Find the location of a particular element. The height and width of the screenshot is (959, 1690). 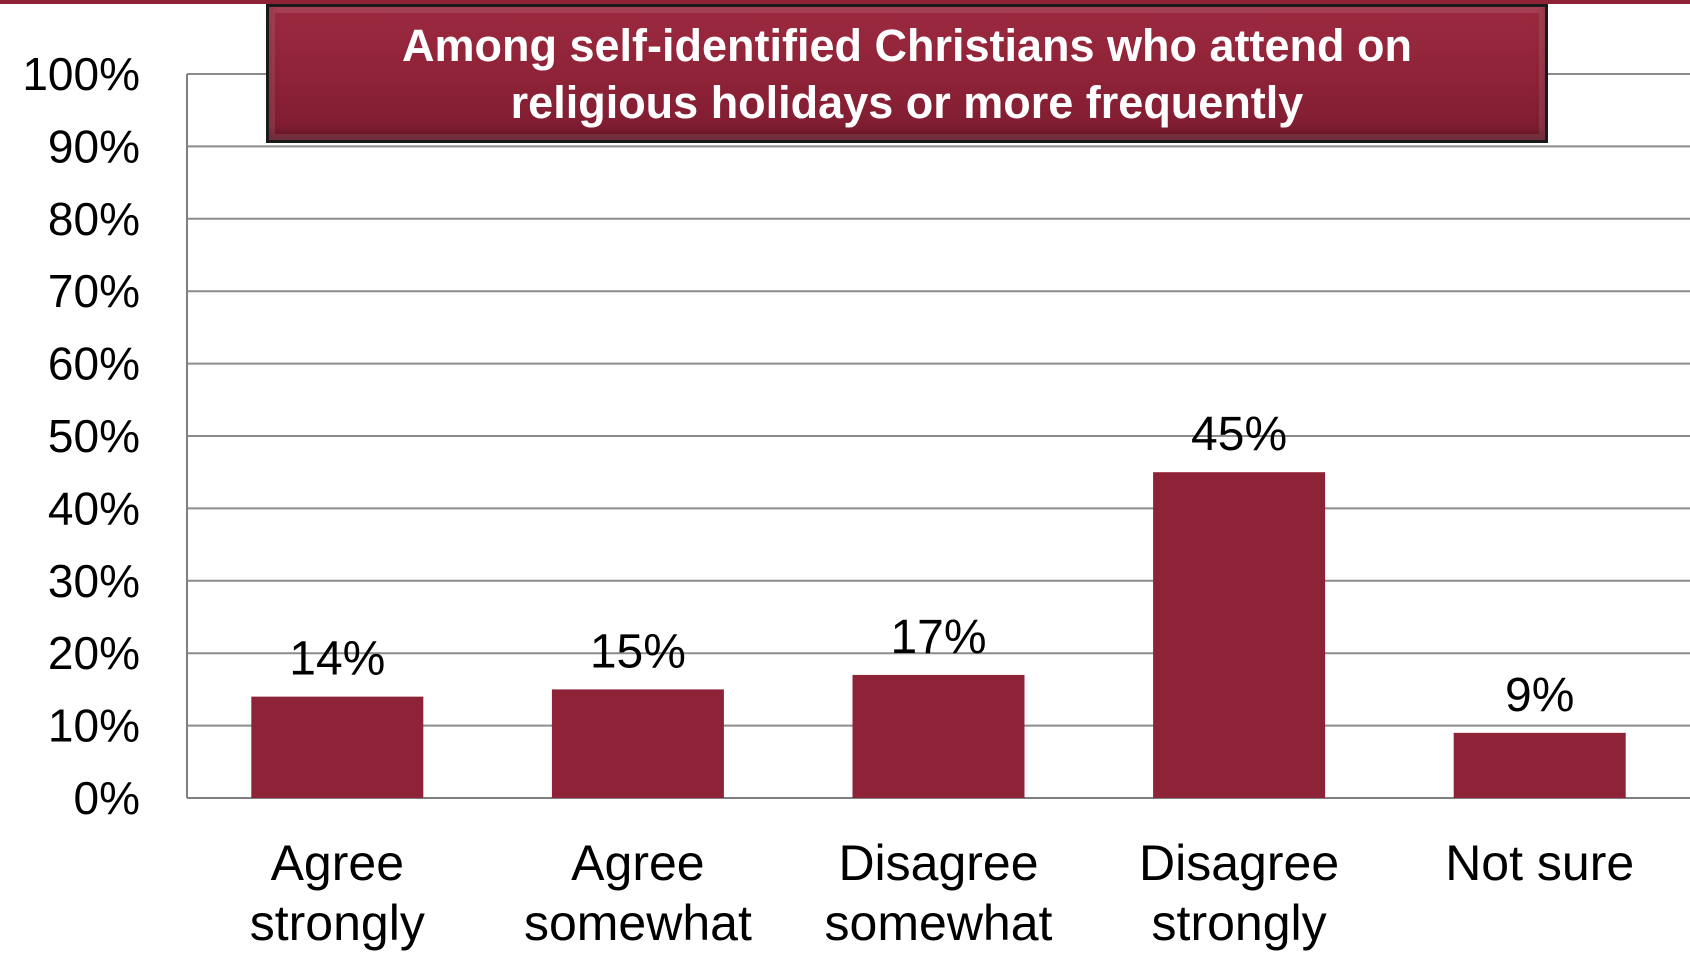

y-tick-label: 90% is located at coordinates (94, 146).